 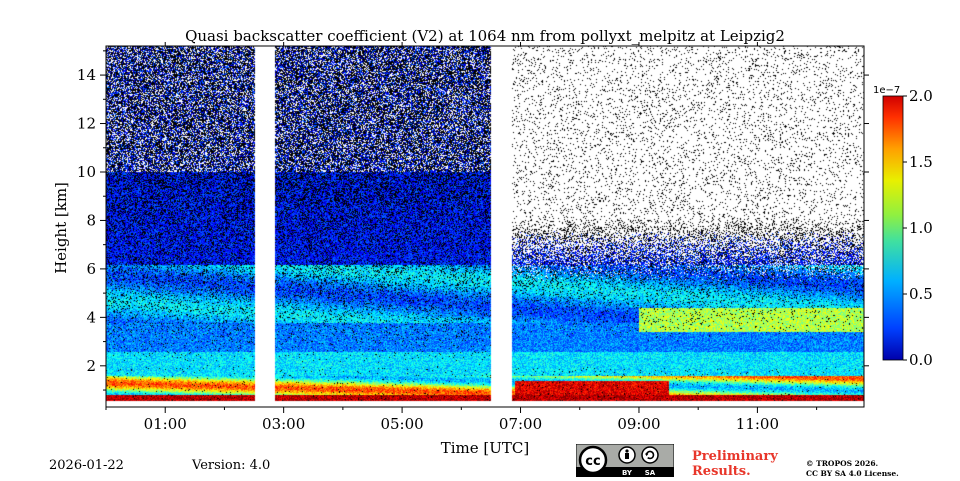 What do you see at coordinates (638, 424) in the screenshot?
I see `x-tick-label: 09:00` at bounding box center [638, 424].